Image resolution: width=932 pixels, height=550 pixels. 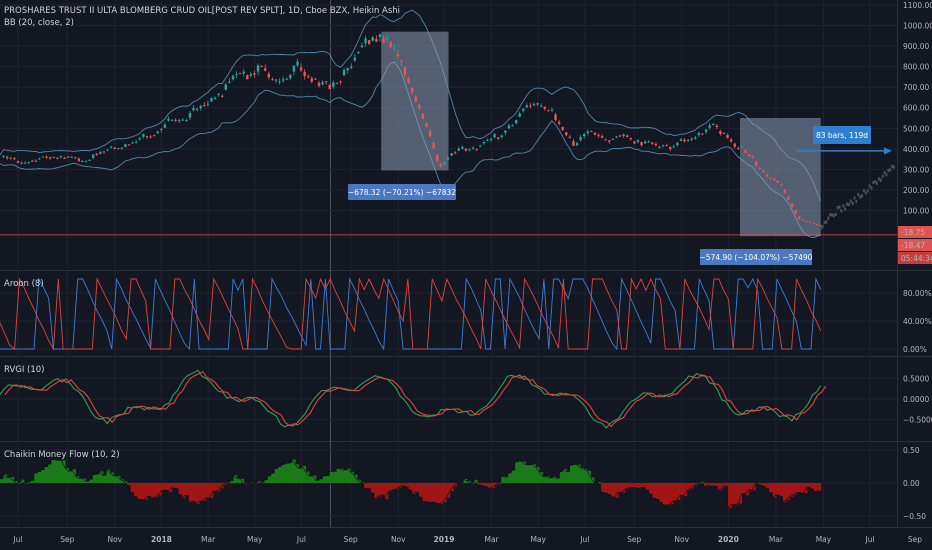 What do you see at coordinates (411, 484) in the screenshot?
I see `cmf-pane` at bounding box center [411, 484].